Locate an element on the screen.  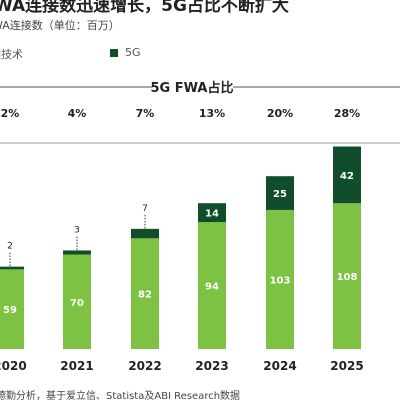
legend-item-5g: 5G is located at coordinates (125, 52).